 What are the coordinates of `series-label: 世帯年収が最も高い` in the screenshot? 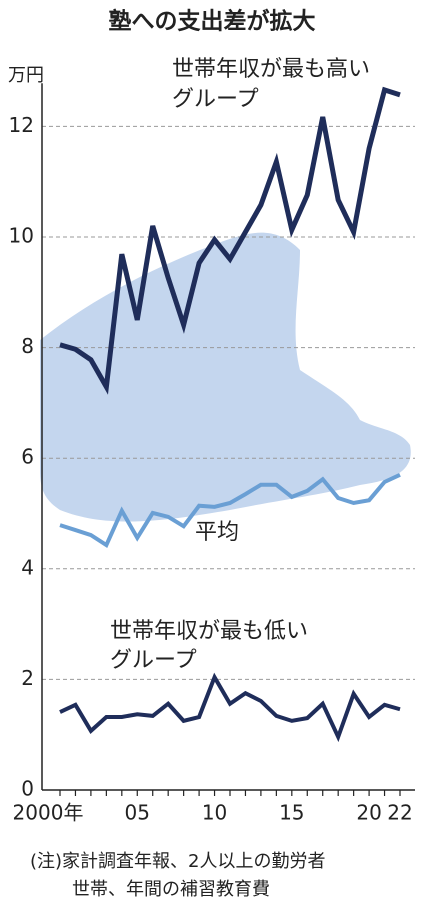 It's located at (271, 69).